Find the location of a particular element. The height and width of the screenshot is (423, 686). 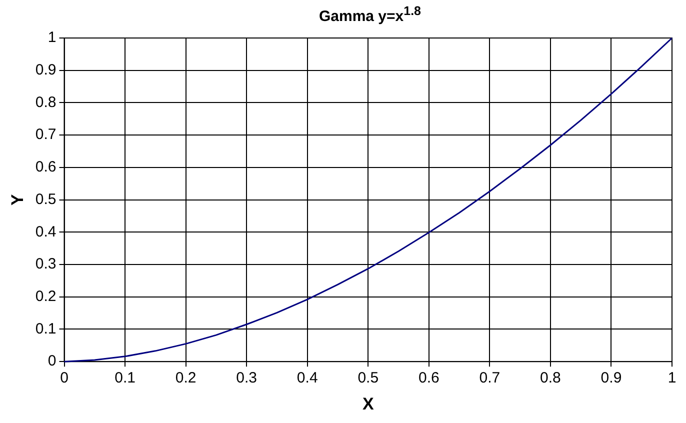

x-tick-label: 0.1 is located at coordinates (125, 378).